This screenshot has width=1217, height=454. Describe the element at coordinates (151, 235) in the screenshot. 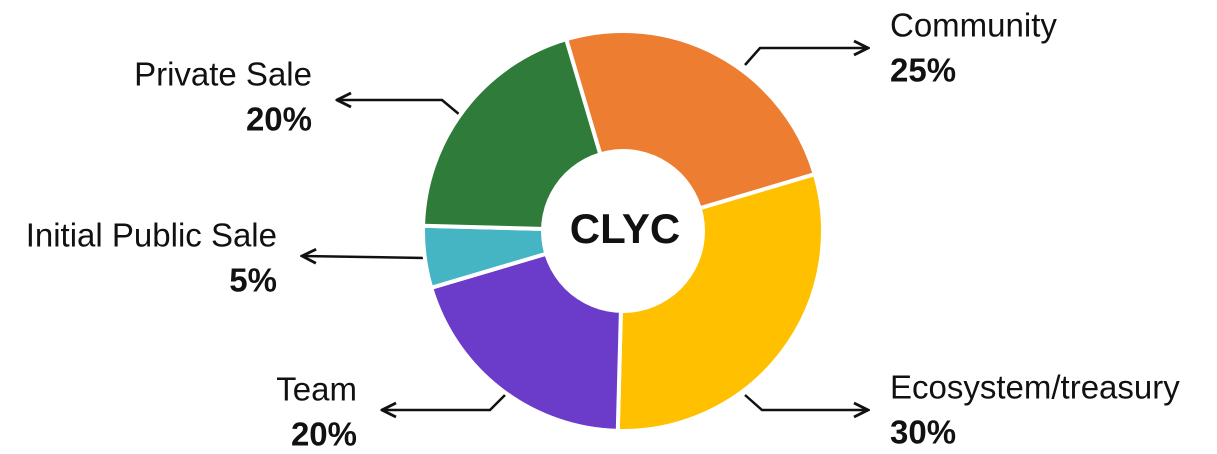

I see `slice-label: Initial Public Sale` at that location.